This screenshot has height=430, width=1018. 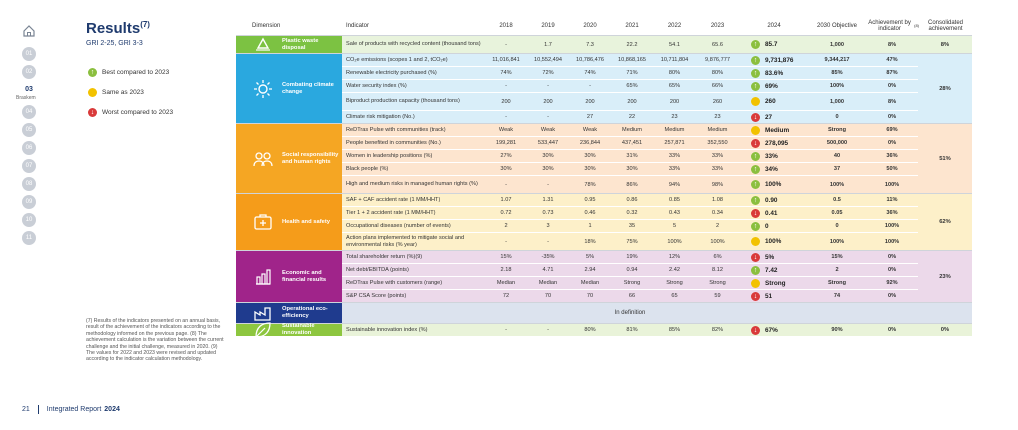 I want to click on cell-value: 260, so click(x=717, y=101).